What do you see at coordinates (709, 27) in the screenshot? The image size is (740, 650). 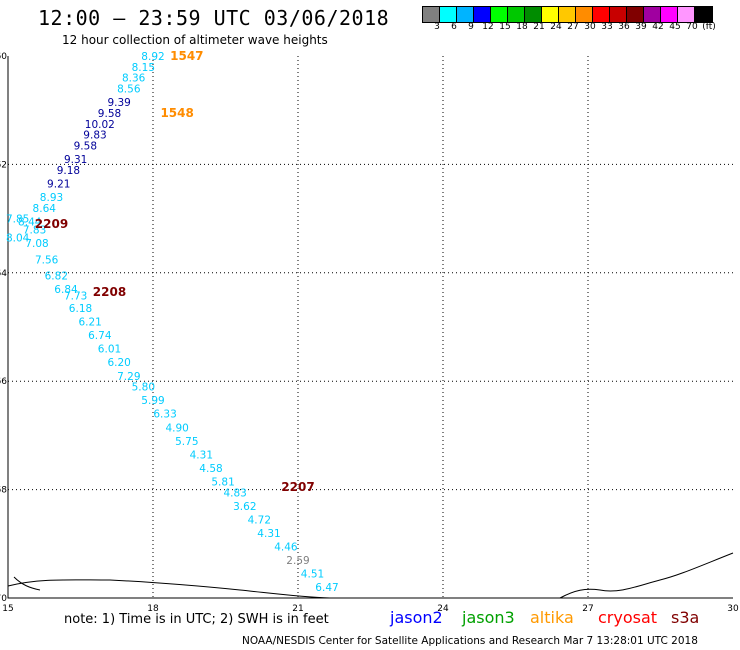 I see `colorbar-label: (ft)` at bounding box center [709, 27].